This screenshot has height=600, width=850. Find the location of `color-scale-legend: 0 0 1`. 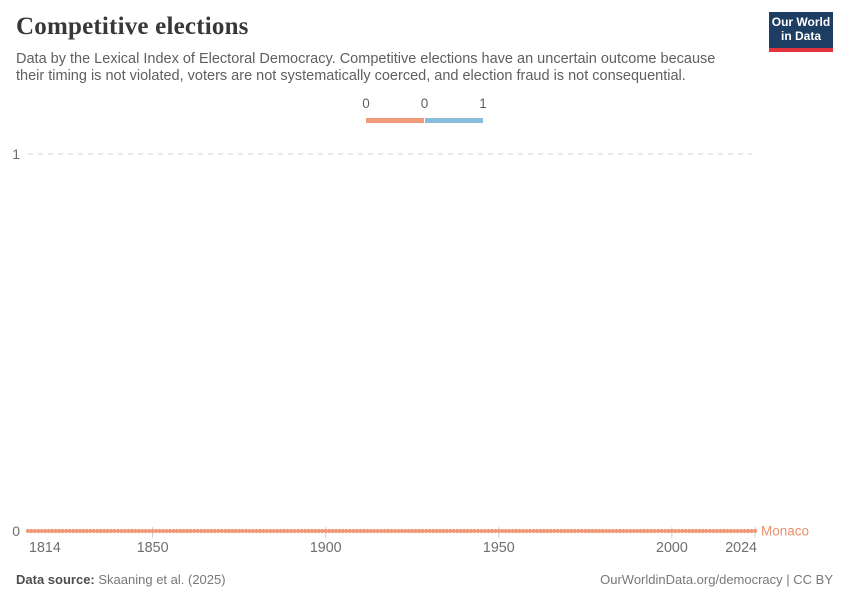

color-scale-legend: 0 0 1 is located at coordinates (424, 109).